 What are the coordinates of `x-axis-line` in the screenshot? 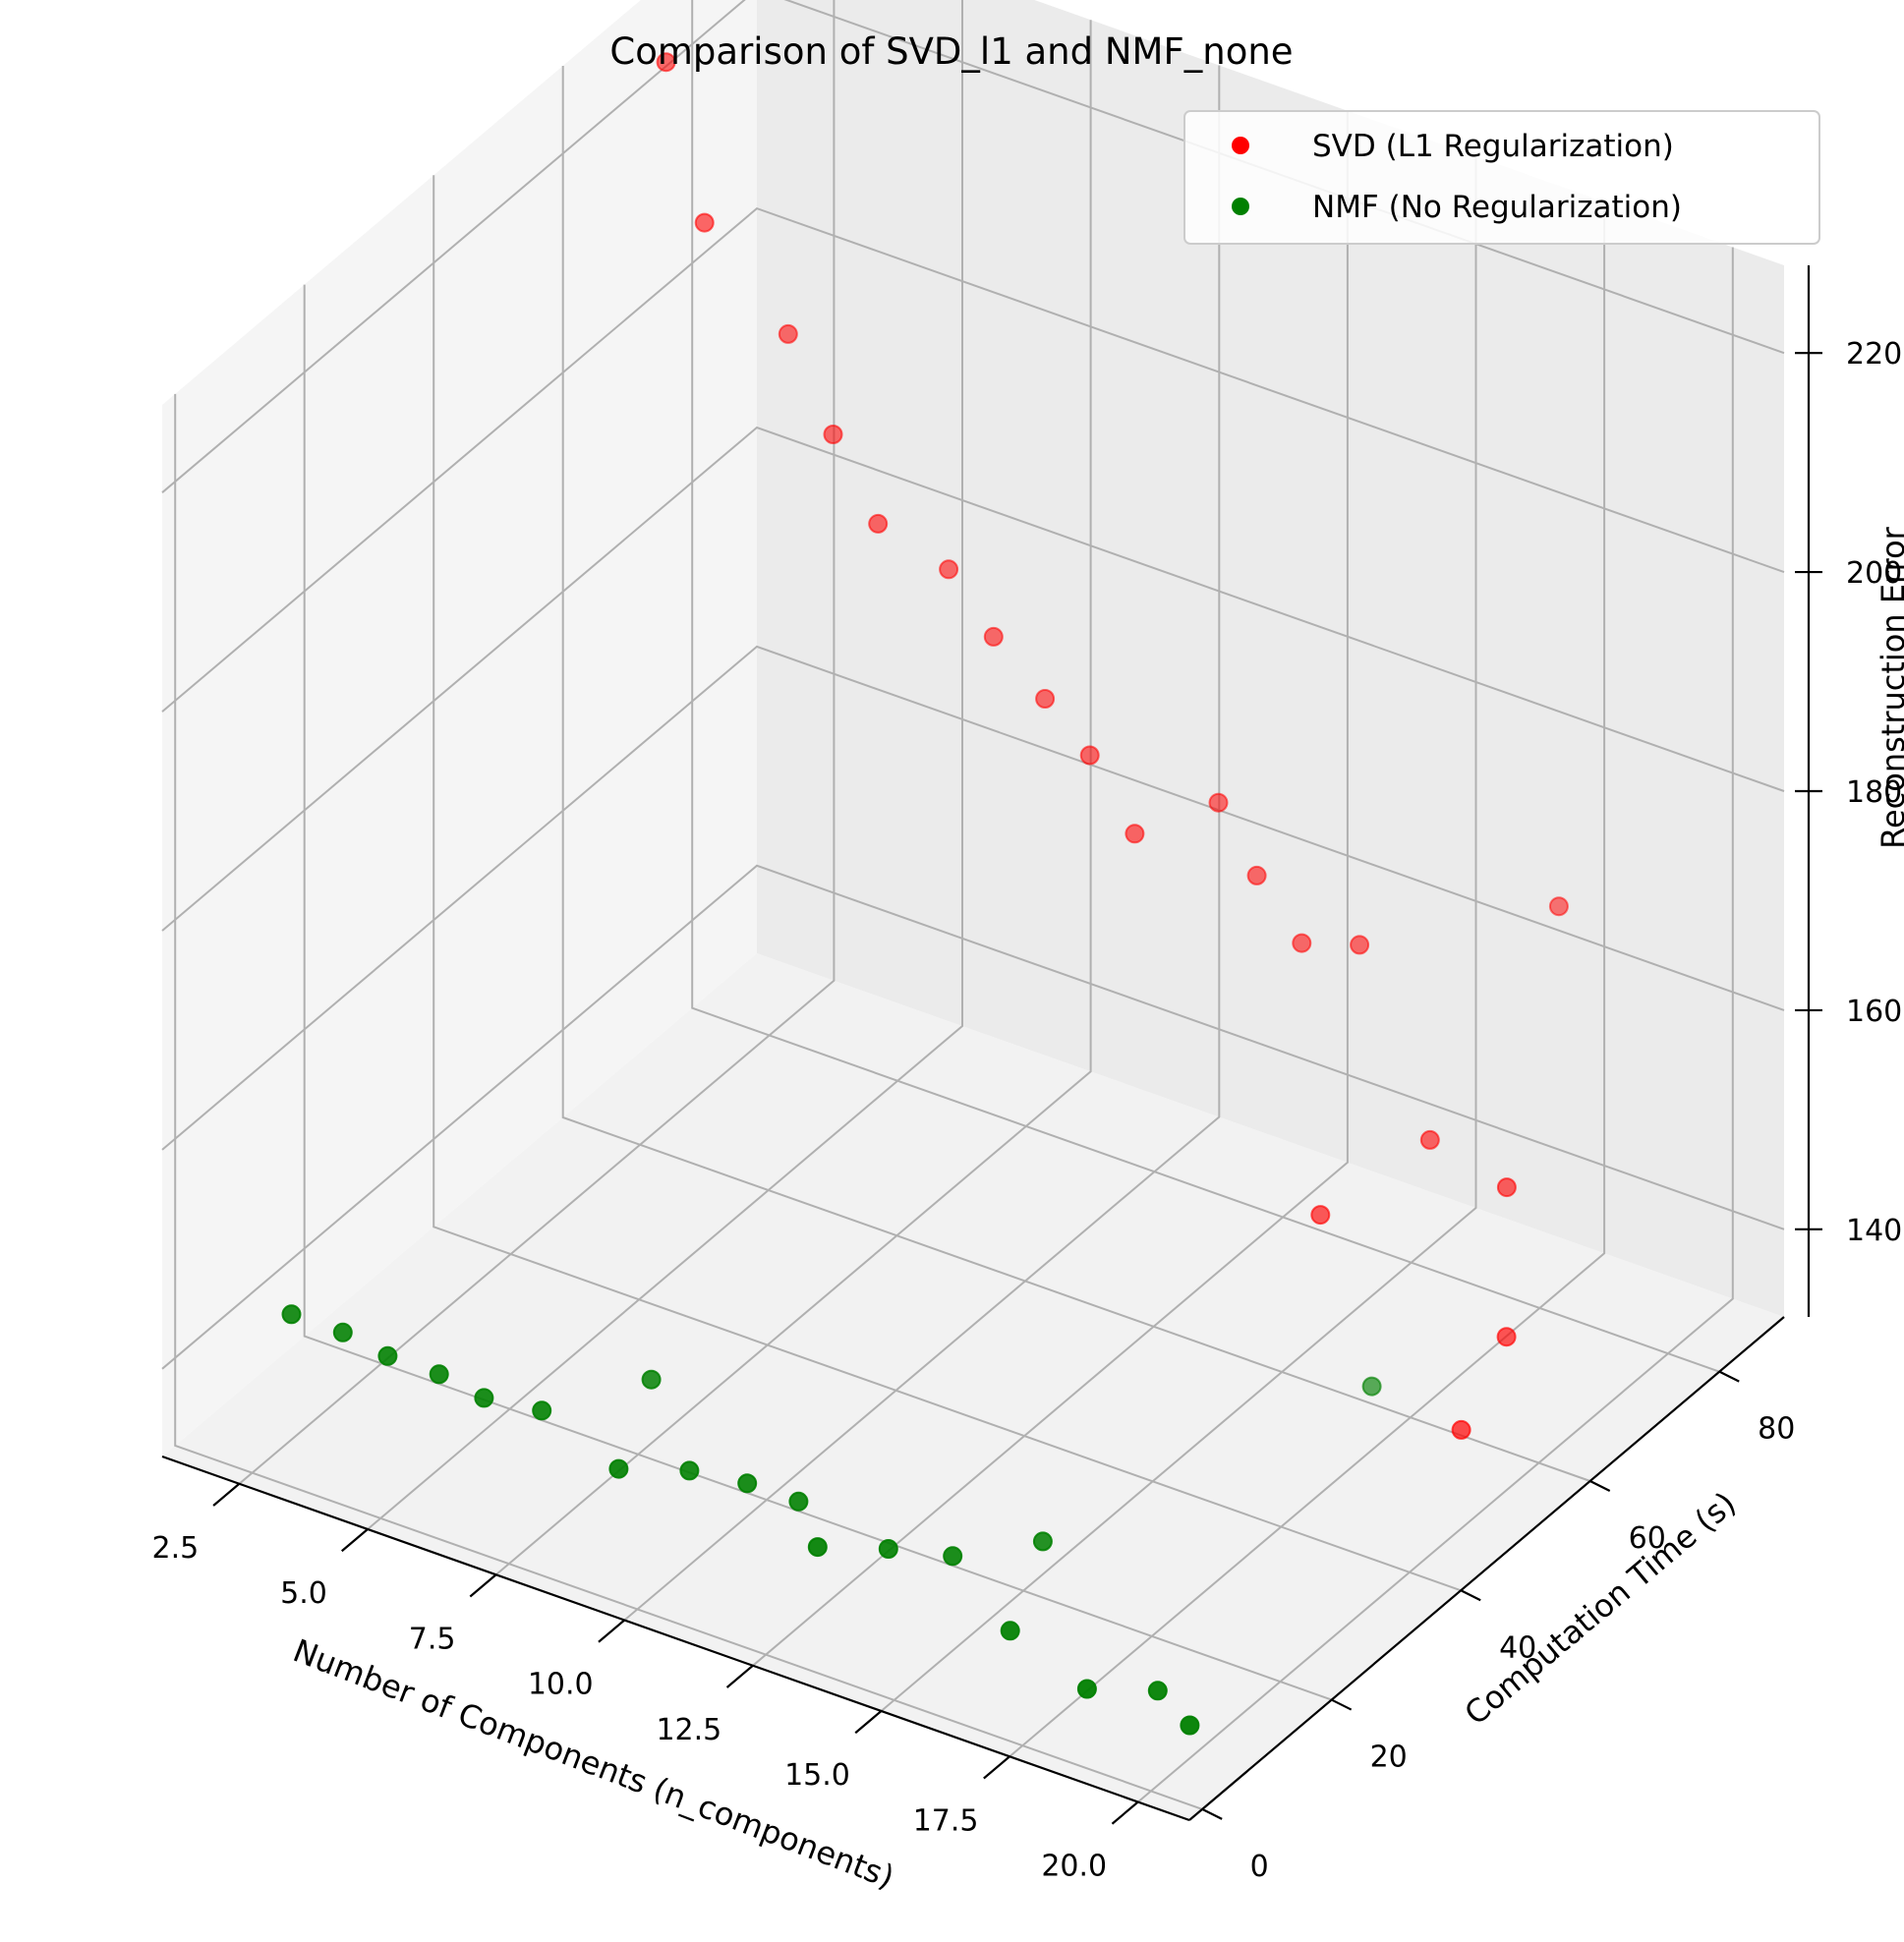 It's located at (675, 1639).